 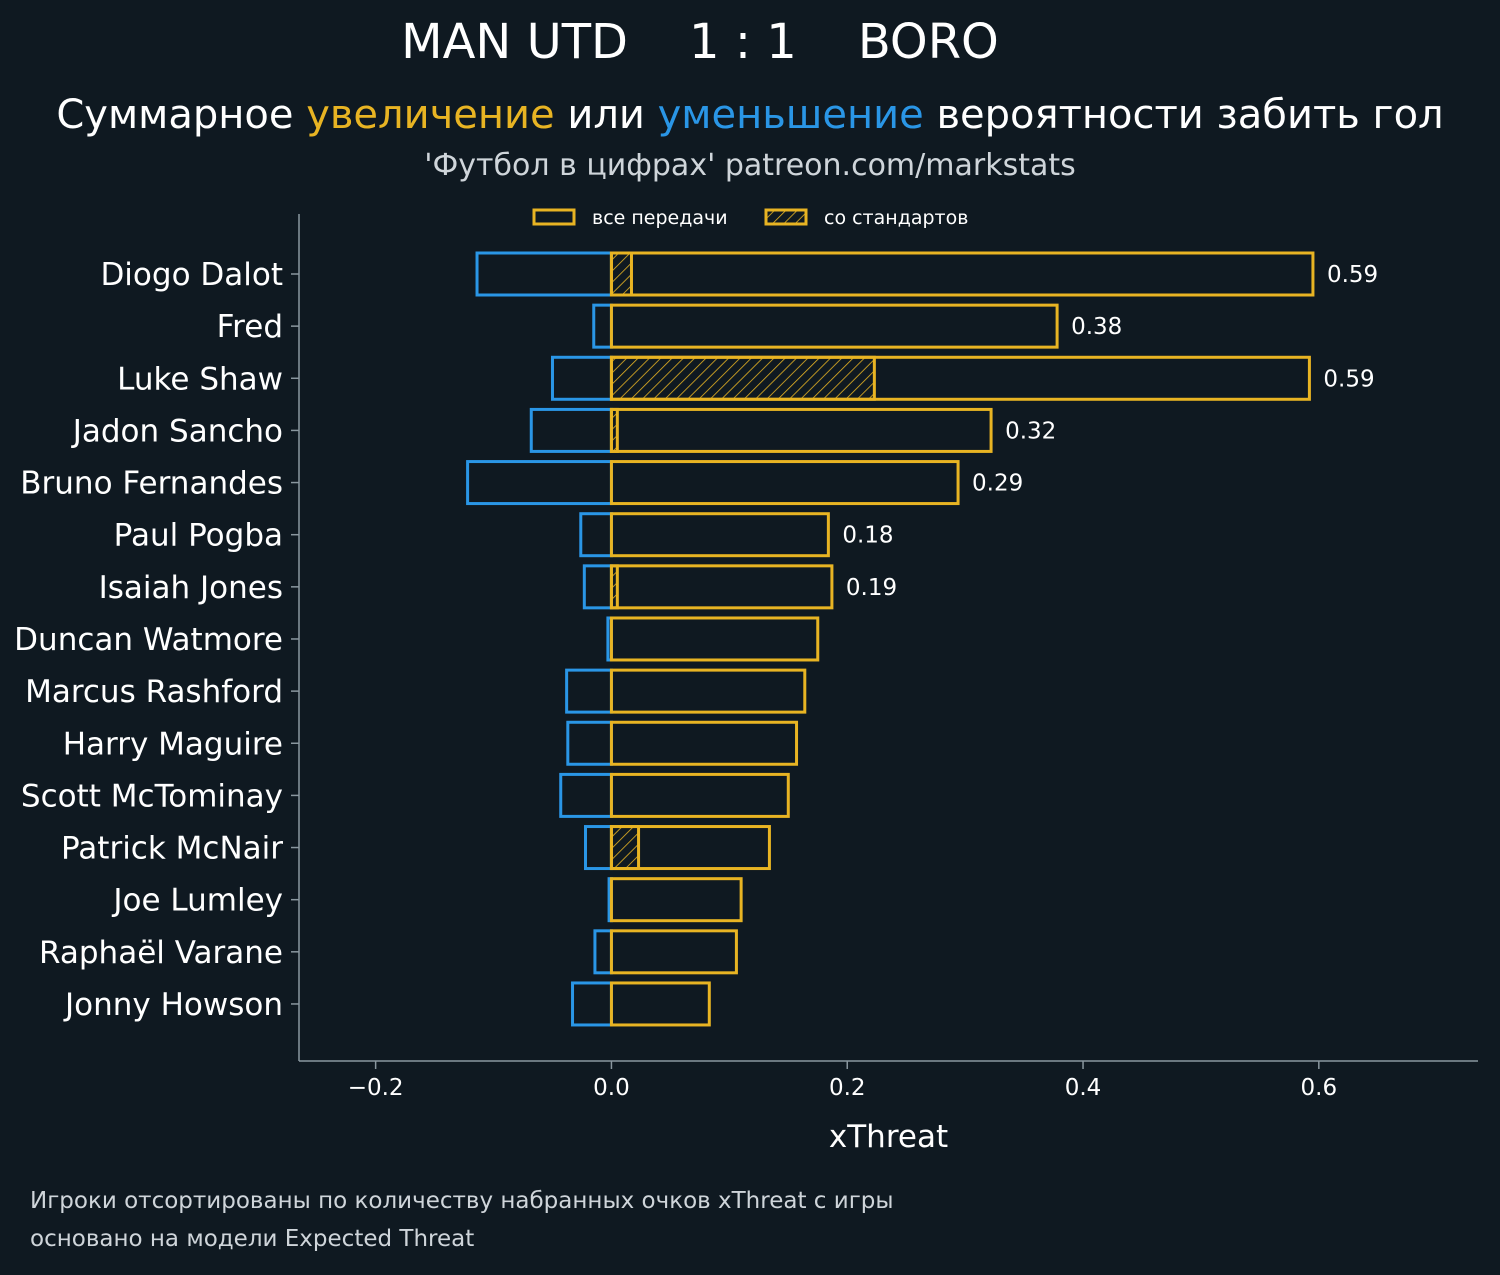 What do you see at coordinates (177, 431) in the screenshot?
I see `y-tick-label: Jadon Sancho` at bounding box center [177, 431].